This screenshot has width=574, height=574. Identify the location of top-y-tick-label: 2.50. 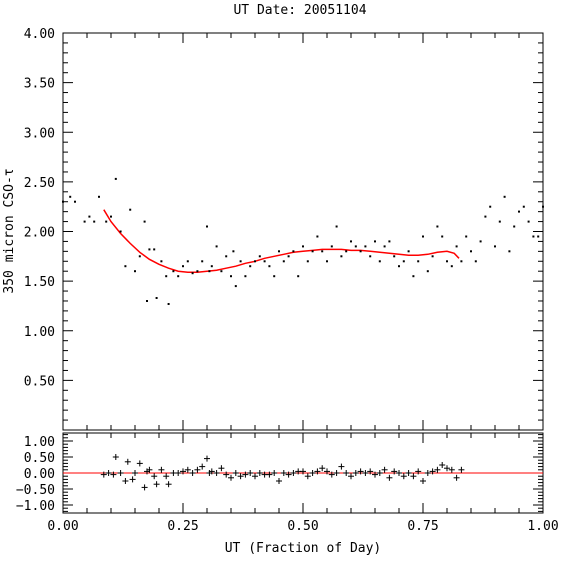
(39, 183).